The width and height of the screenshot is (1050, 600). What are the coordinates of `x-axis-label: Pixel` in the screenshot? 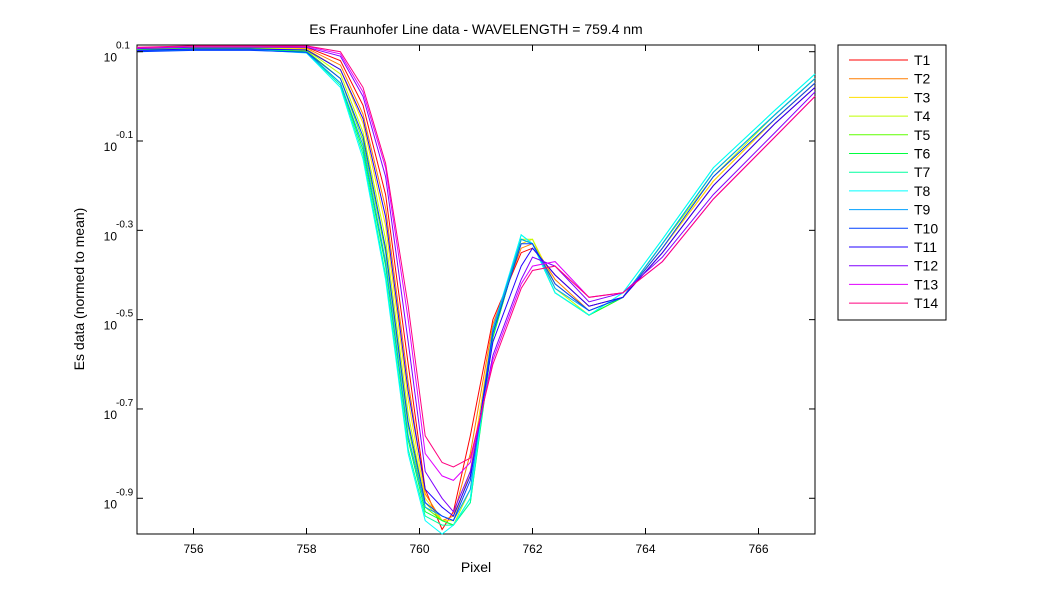 It's located at (476, 567).